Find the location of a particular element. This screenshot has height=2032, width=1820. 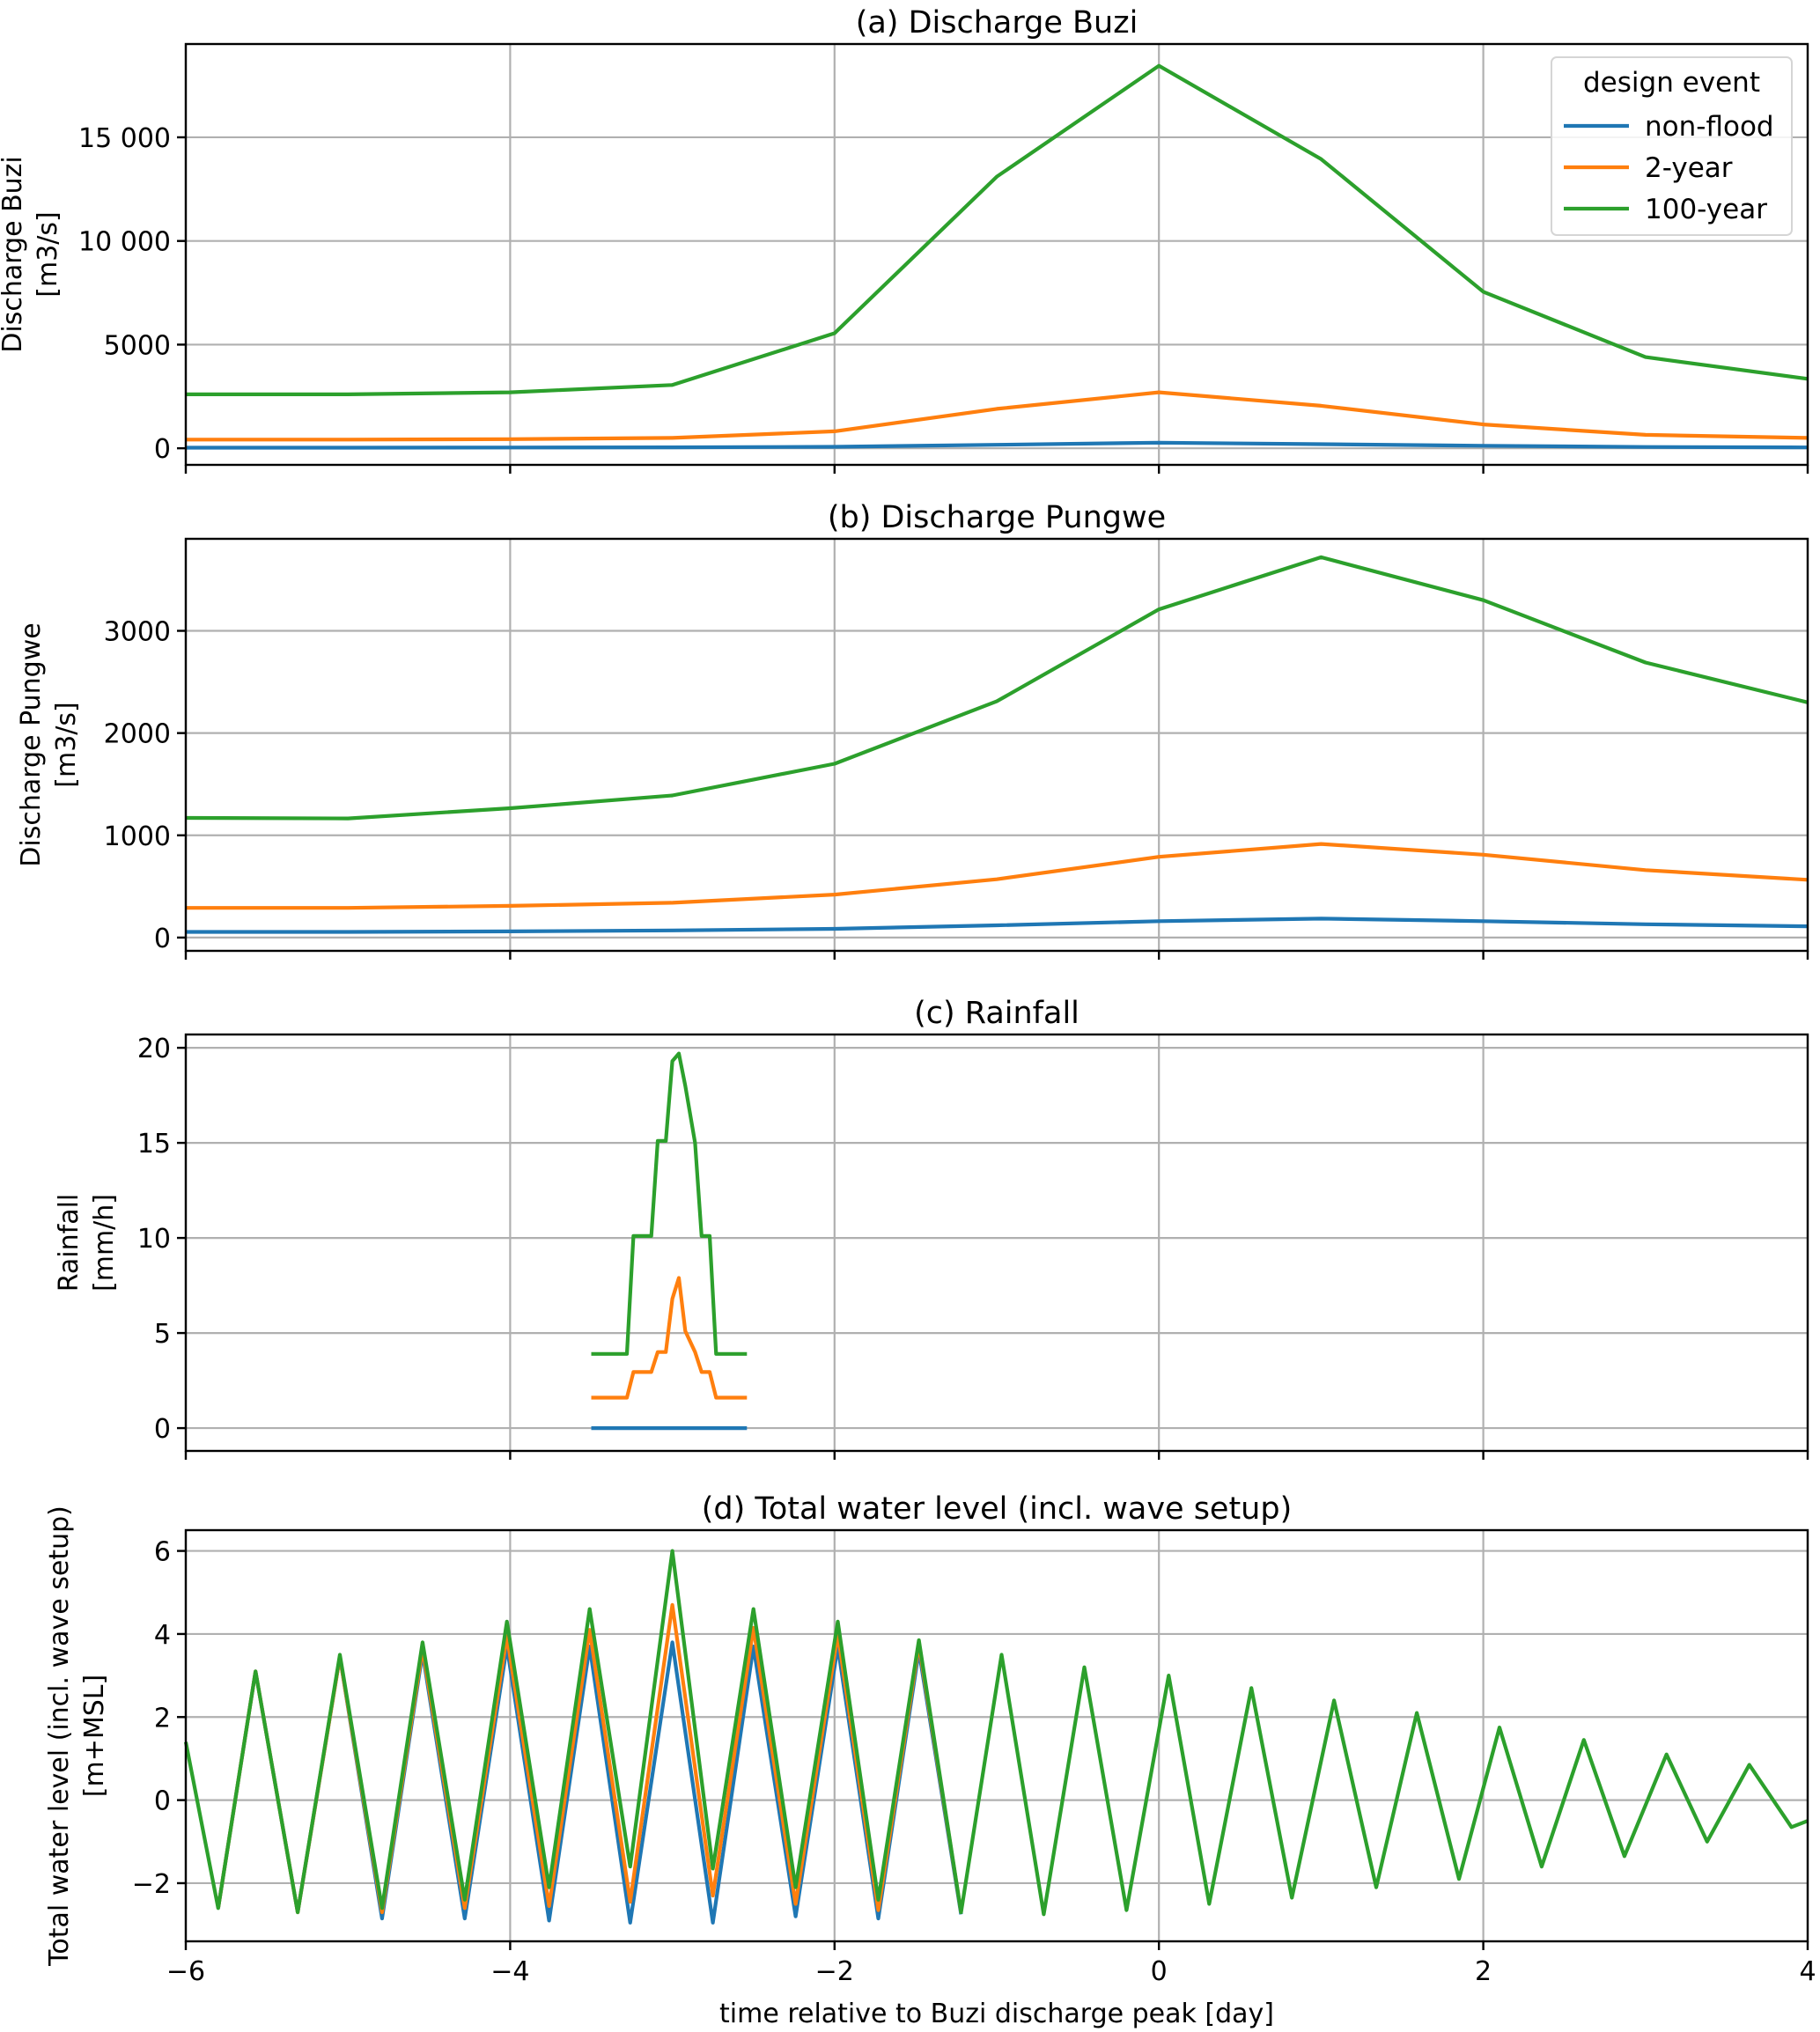

legend-box is located at coordinates (1672, 146).